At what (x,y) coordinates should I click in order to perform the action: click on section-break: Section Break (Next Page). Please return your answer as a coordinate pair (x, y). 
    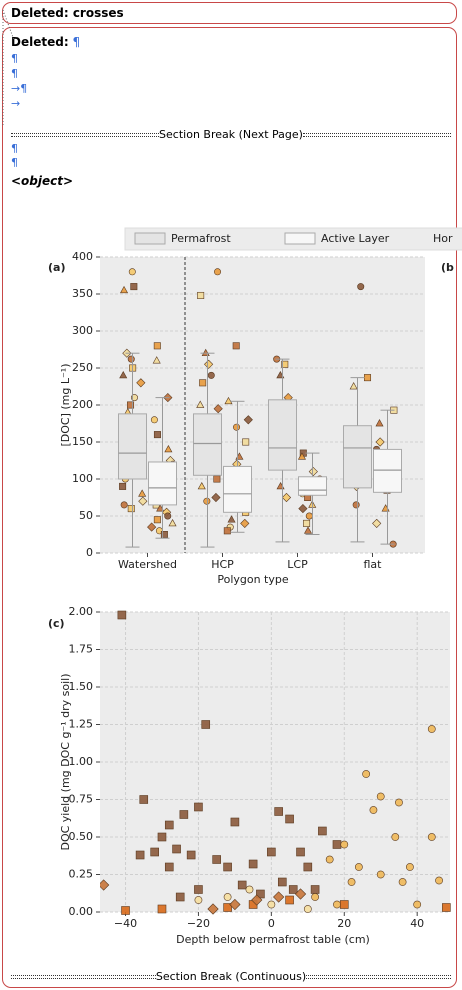
    Looking at the image, I should click on (231, 134).